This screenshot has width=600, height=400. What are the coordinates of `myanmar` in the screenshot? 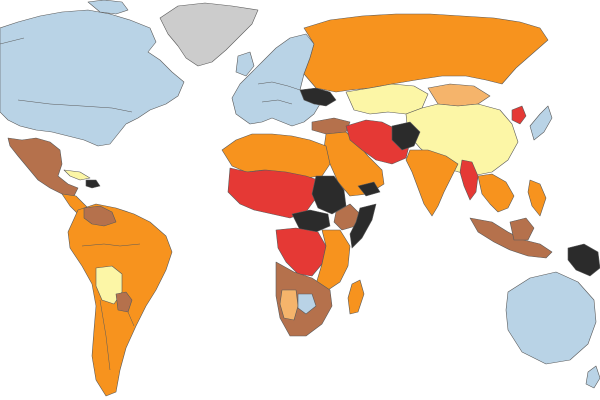 It's located at (469, 180).